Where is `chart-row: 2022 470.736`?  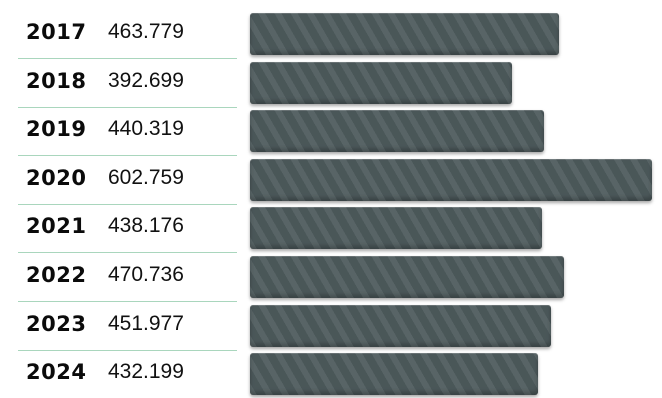 chart-row: 2022 470.736 is located at coordinates (331, 277).